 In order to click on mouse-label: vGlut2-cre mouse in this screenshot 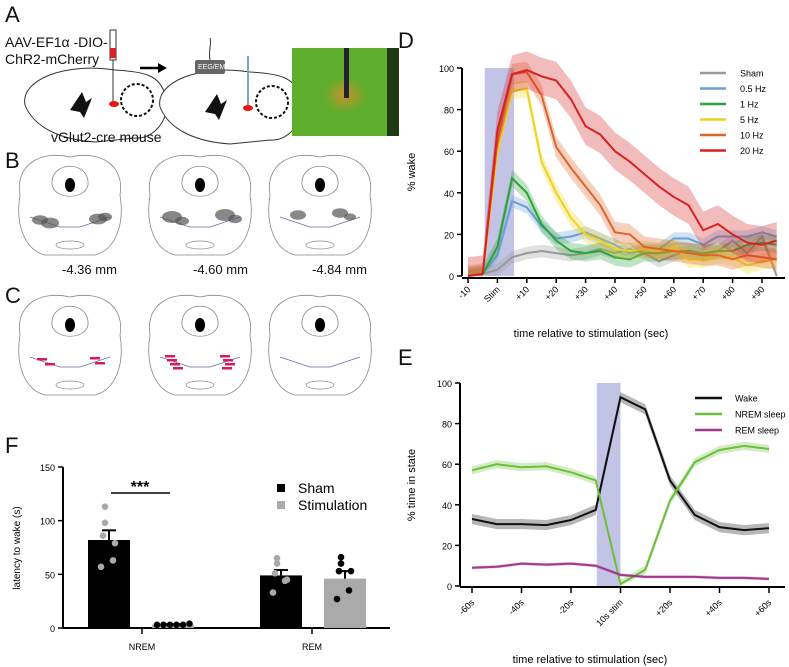, I will do `click(106, 137)`.